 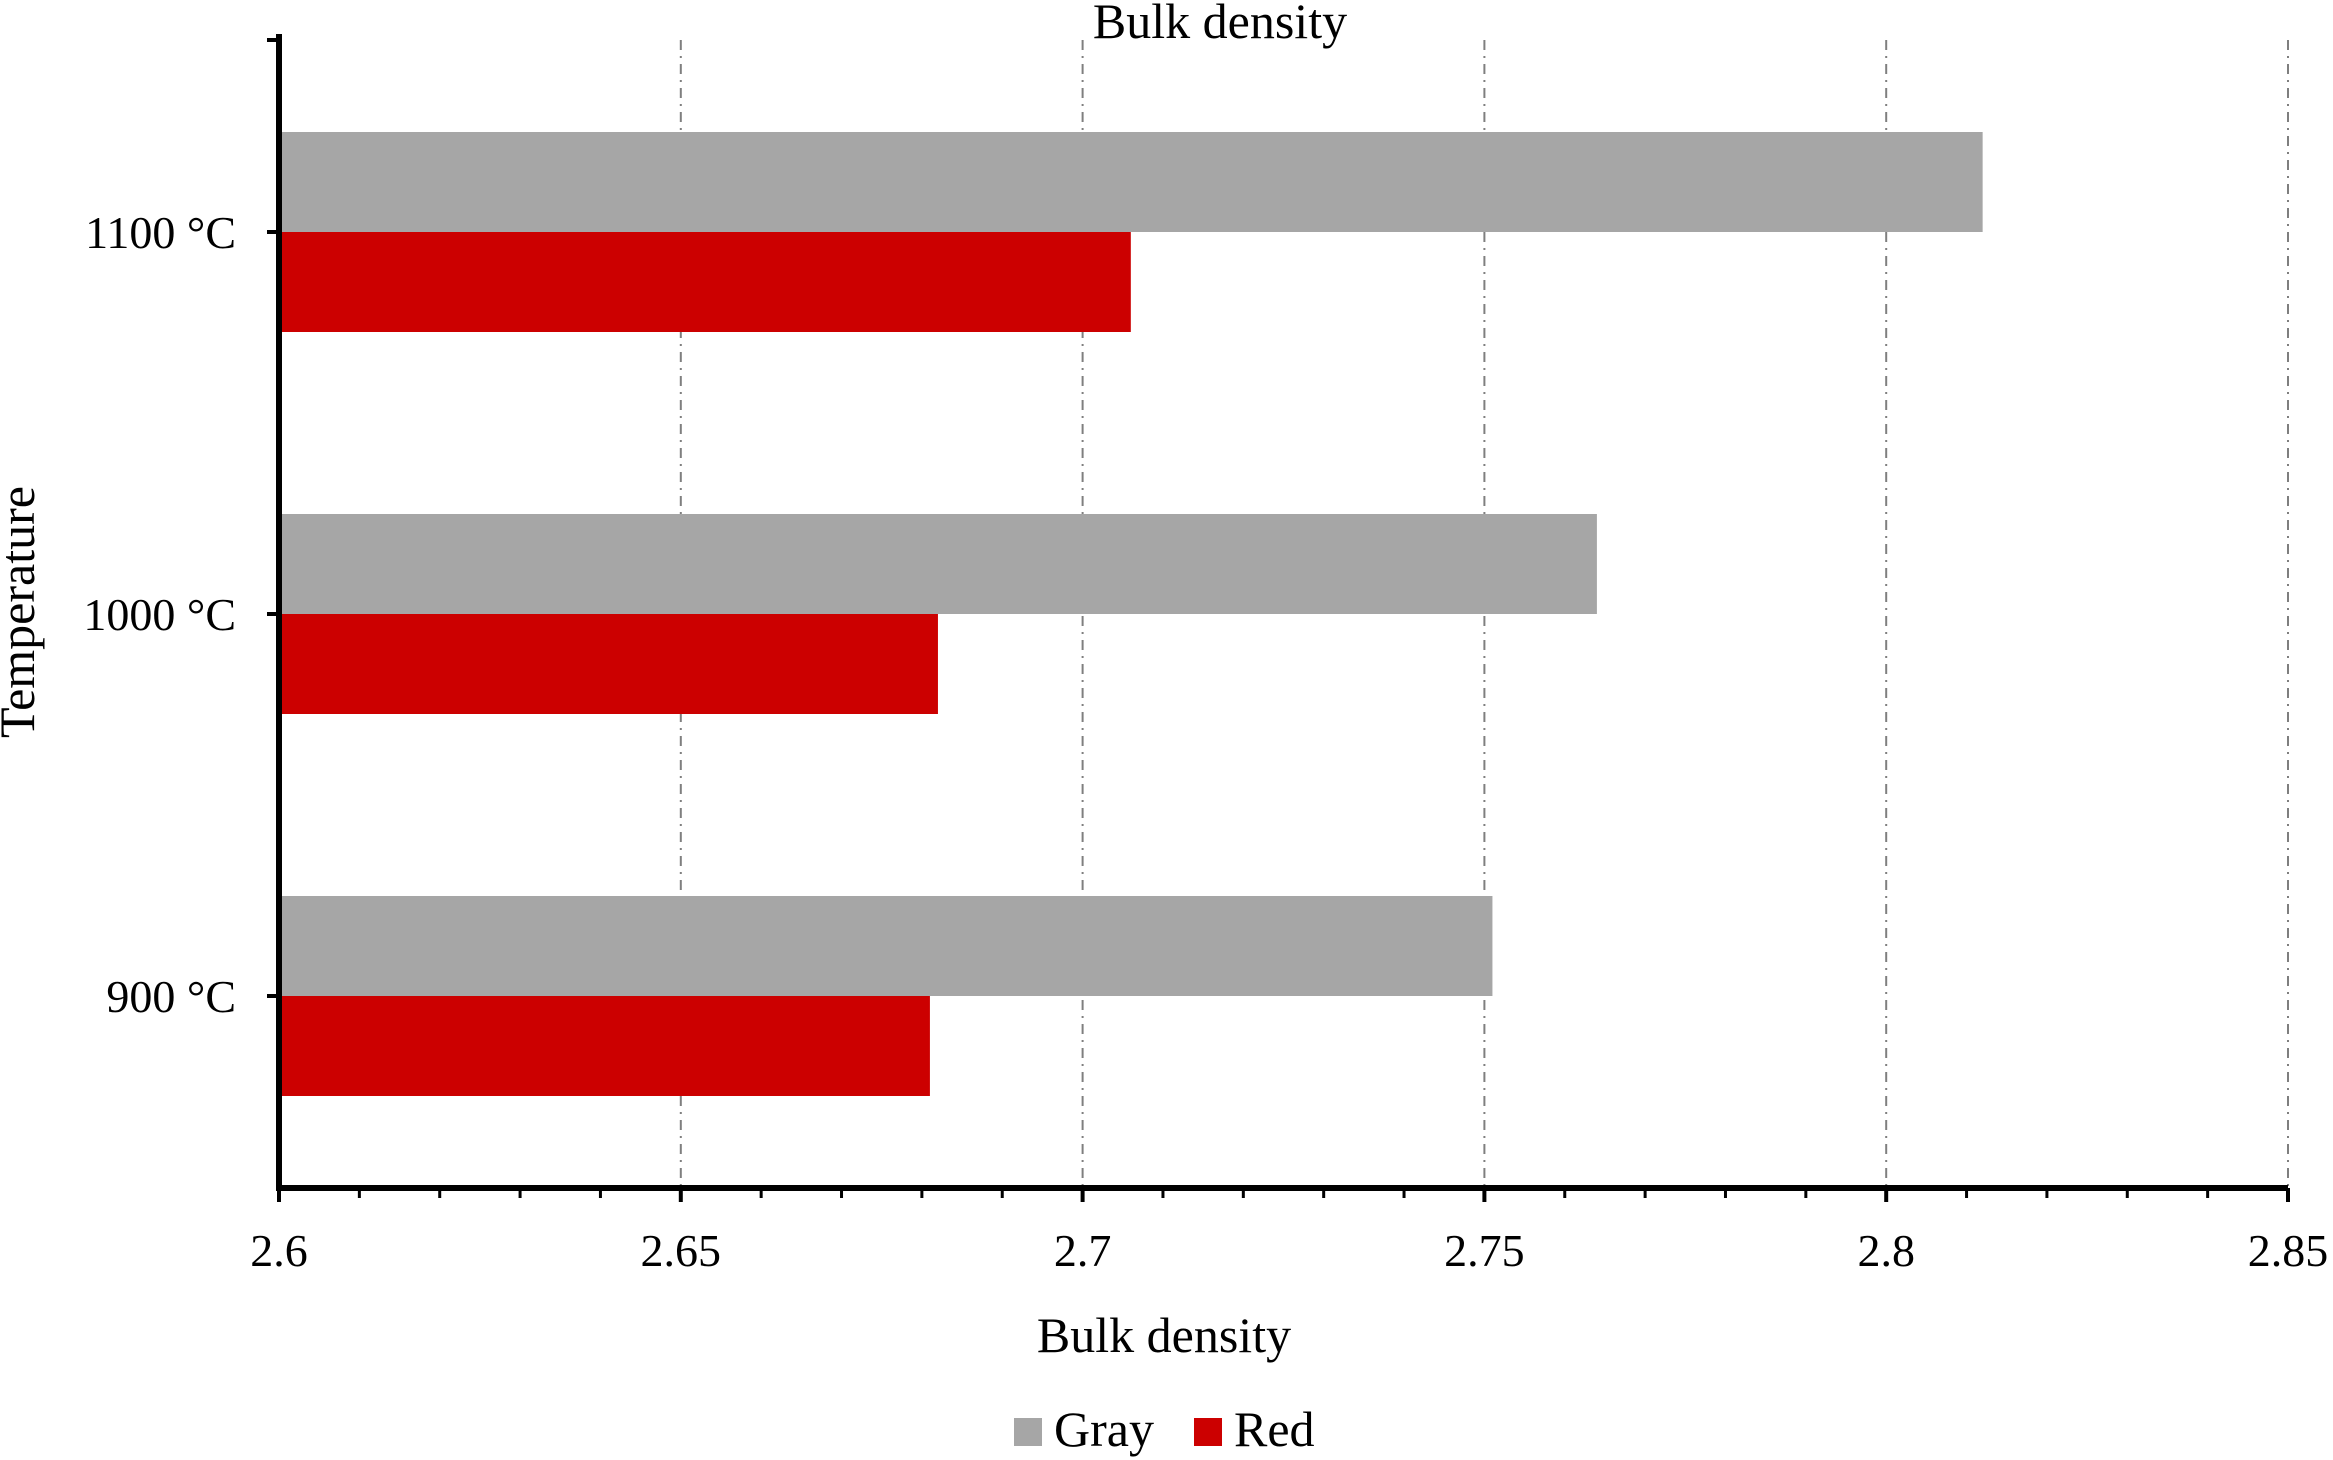 What do you see at coordinates (1289, 1250) in the screenshot?
I see `x-tick-labels: 2.6 2.65 2.7 2.75 2.8 2.85` at bounding box center [1289, 1250].